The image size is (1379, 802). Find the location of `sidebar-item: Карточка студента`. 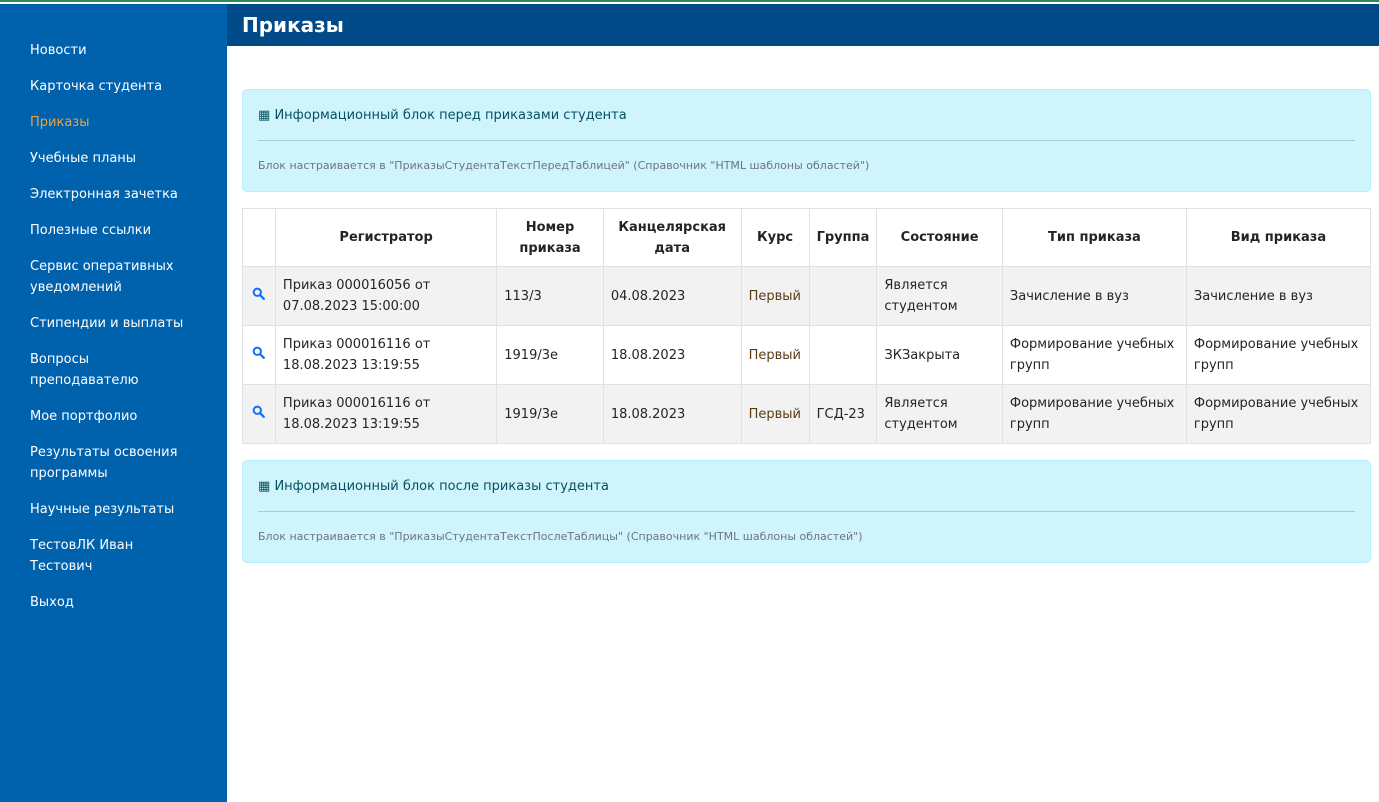

sidebar-item: Карточка студента is located at coordinates (96, 86).